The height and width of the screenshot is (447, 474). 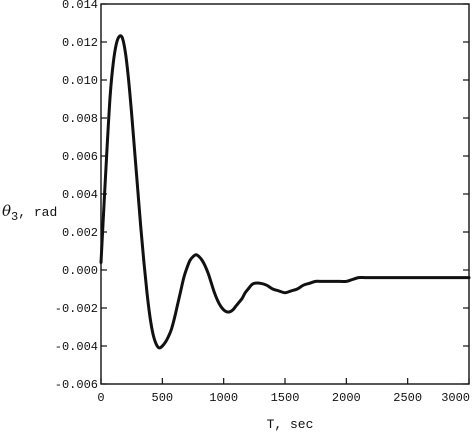 I want to click on y-axis-label: θ3, rad, so click(x=29, y=213).